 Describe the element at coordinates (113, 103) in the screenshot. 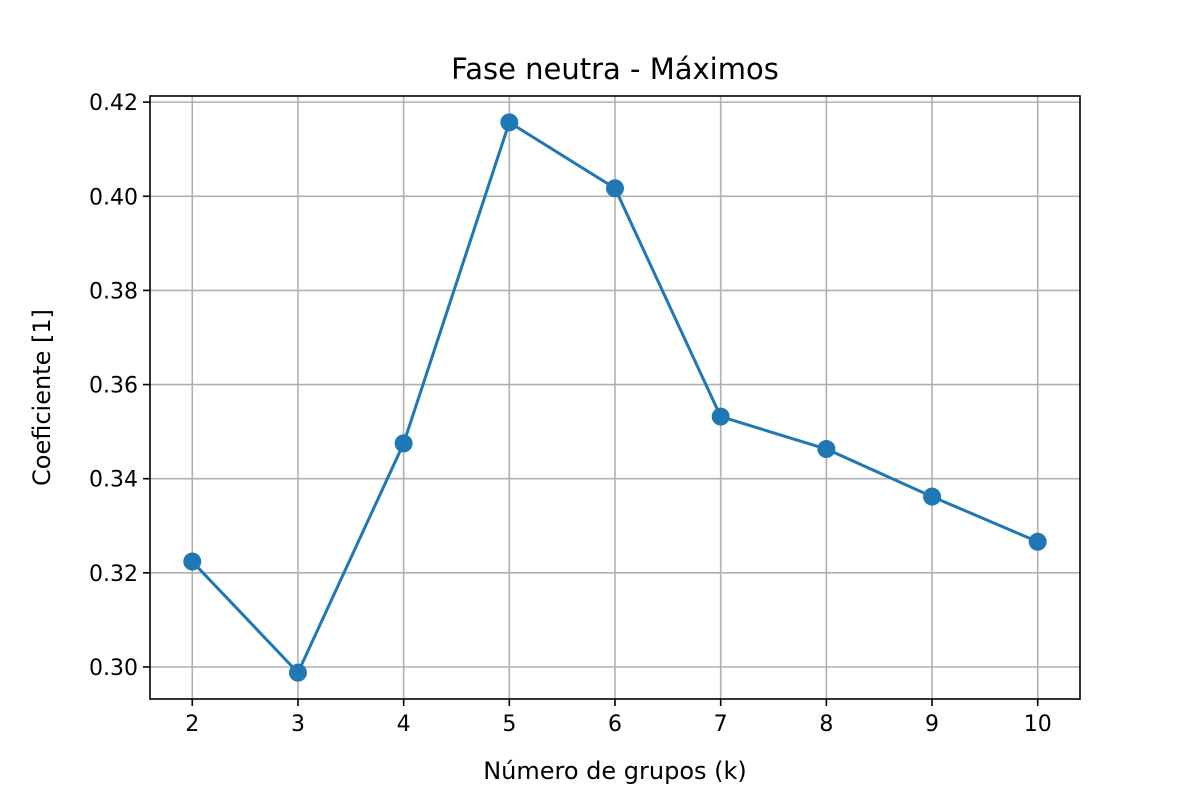

I see `y-tick-label: 0.42` at that location.